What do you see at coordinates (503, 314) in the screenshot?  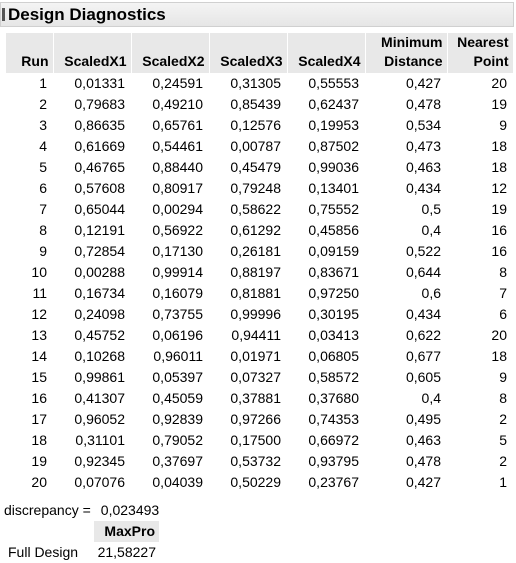 I see `nearest-point-cell: 6` at bounding box center [503, 314].